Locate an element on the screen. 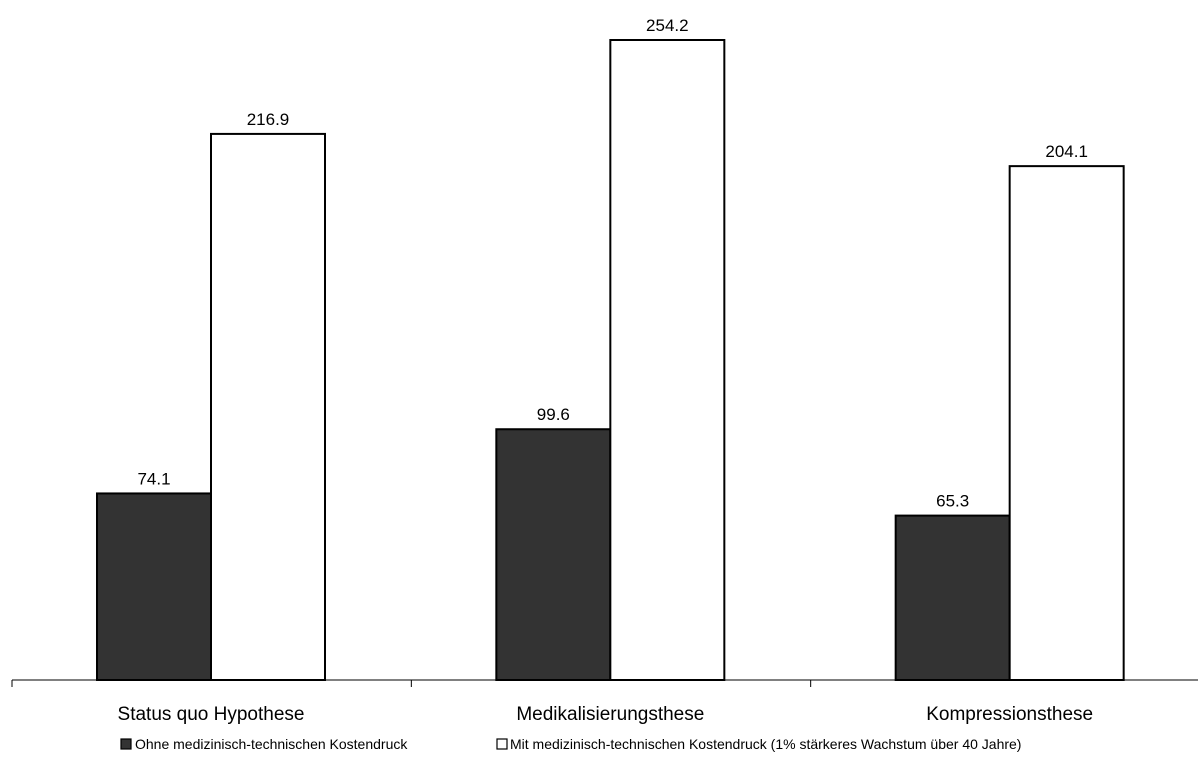 The height and width of the screenshot is (767, 1198). category-label-status-quo-hypothese: Status quo Hypothese is located at coordinates (211, 714).